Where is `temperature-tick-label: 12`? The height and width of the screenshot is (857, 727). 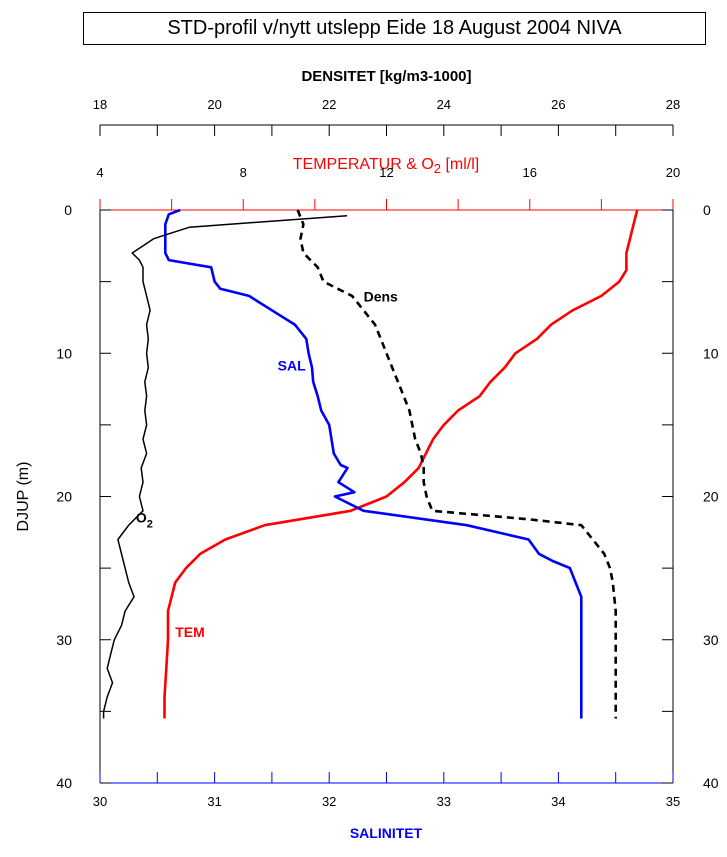 temperature-tick-label: 12 is located at coordinates (386, 172).